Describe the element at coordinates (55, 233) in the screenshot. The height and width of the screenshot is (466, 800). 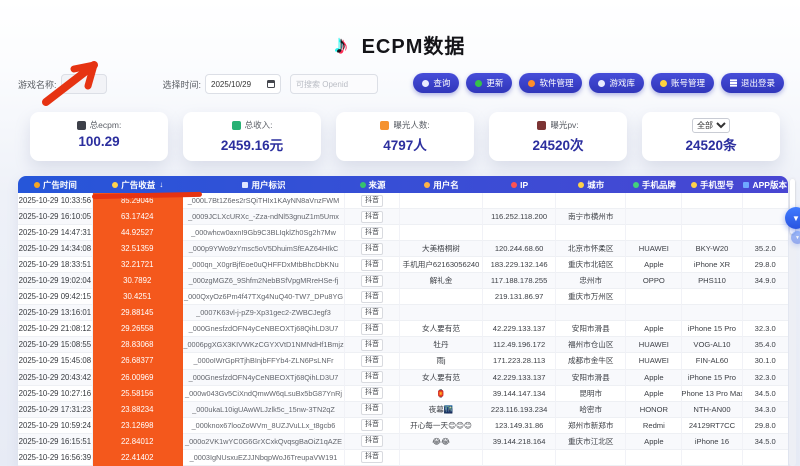
I see `time-cell: 2025-10-29 14:47:31` at that location.